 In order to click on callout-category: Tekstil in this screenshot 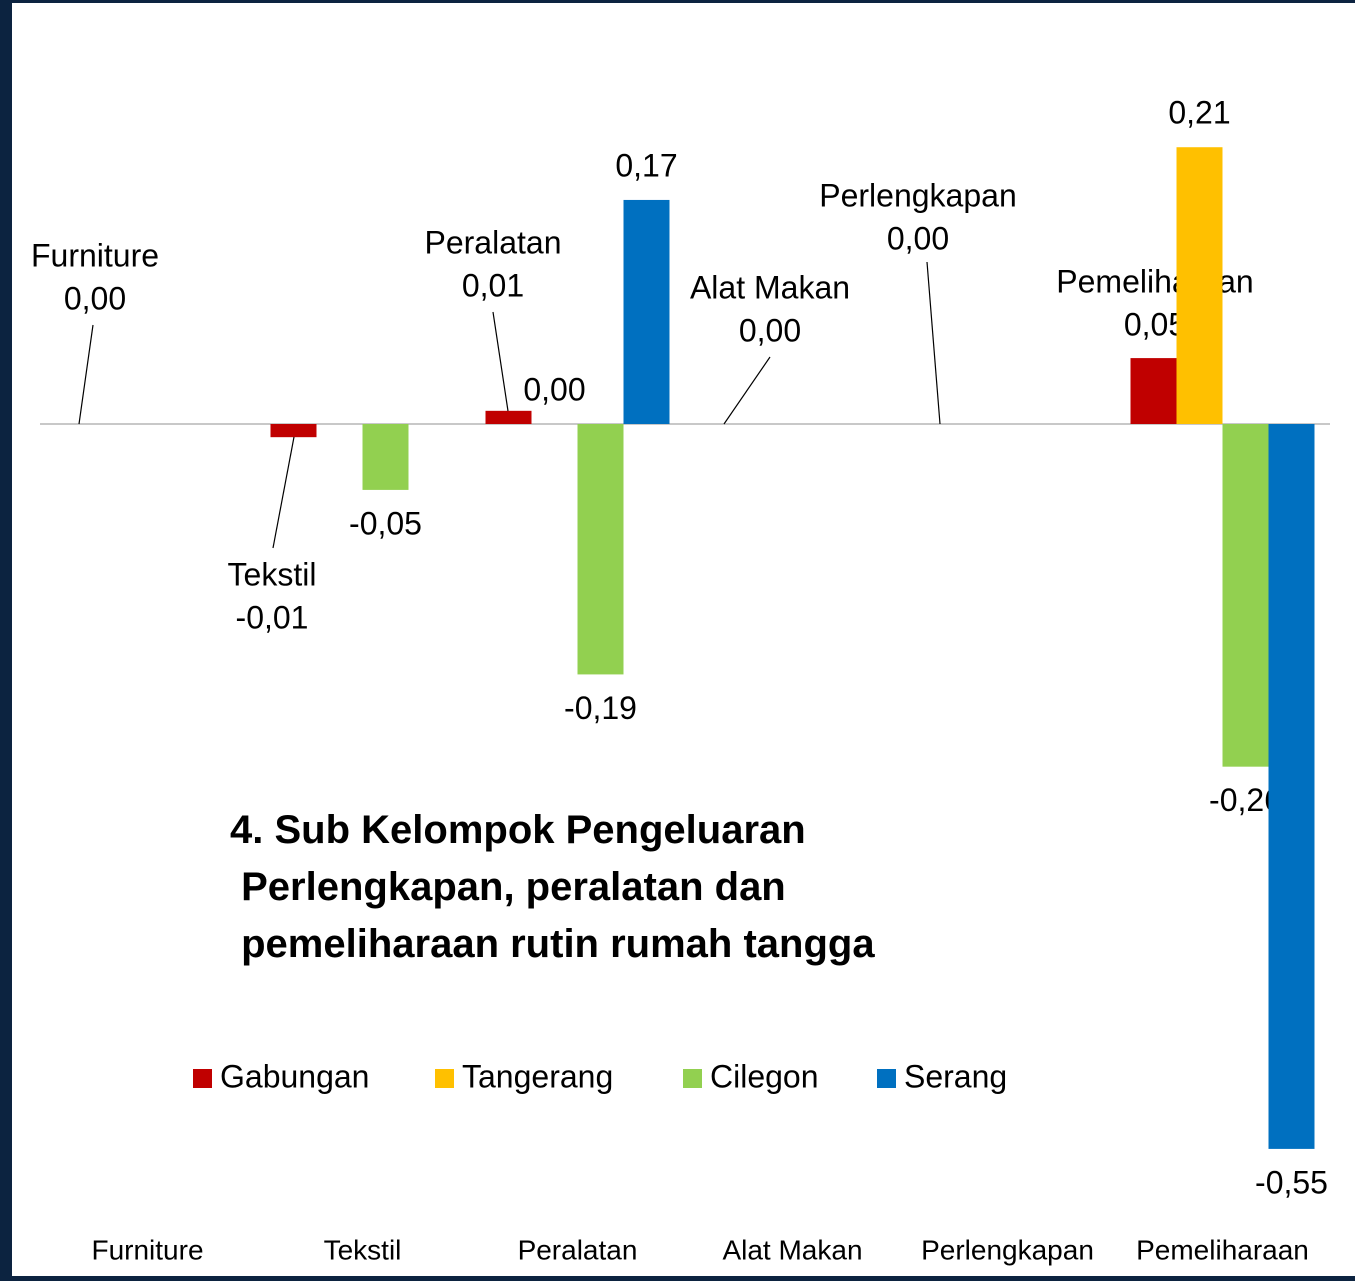, I will do `click(272, 574)`.